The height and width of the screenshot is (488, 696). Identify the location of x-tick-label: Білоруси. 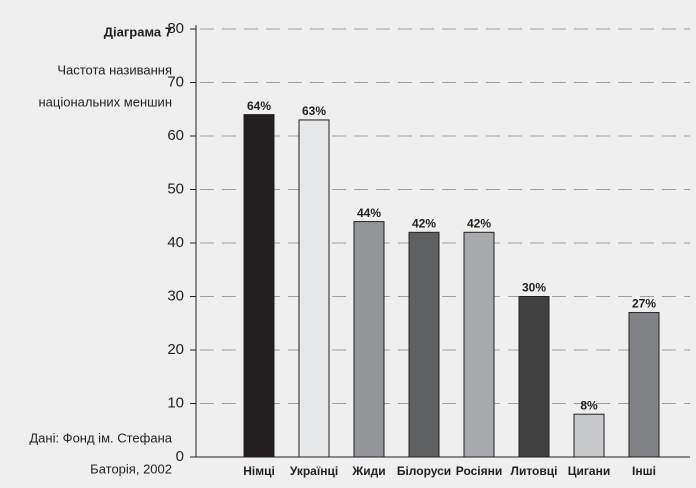
(424, 471).